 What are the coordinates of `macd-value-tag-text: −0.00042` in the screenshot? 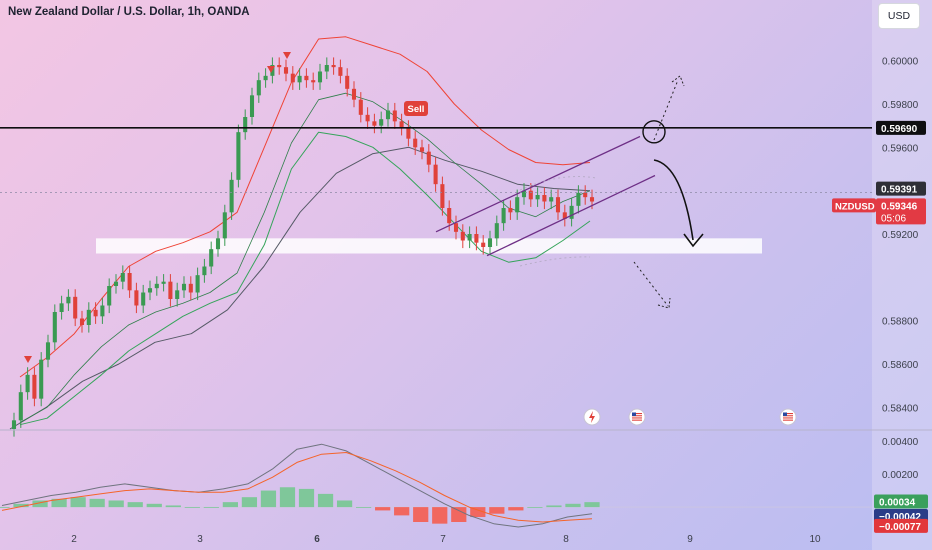 It's located at (900, 517).